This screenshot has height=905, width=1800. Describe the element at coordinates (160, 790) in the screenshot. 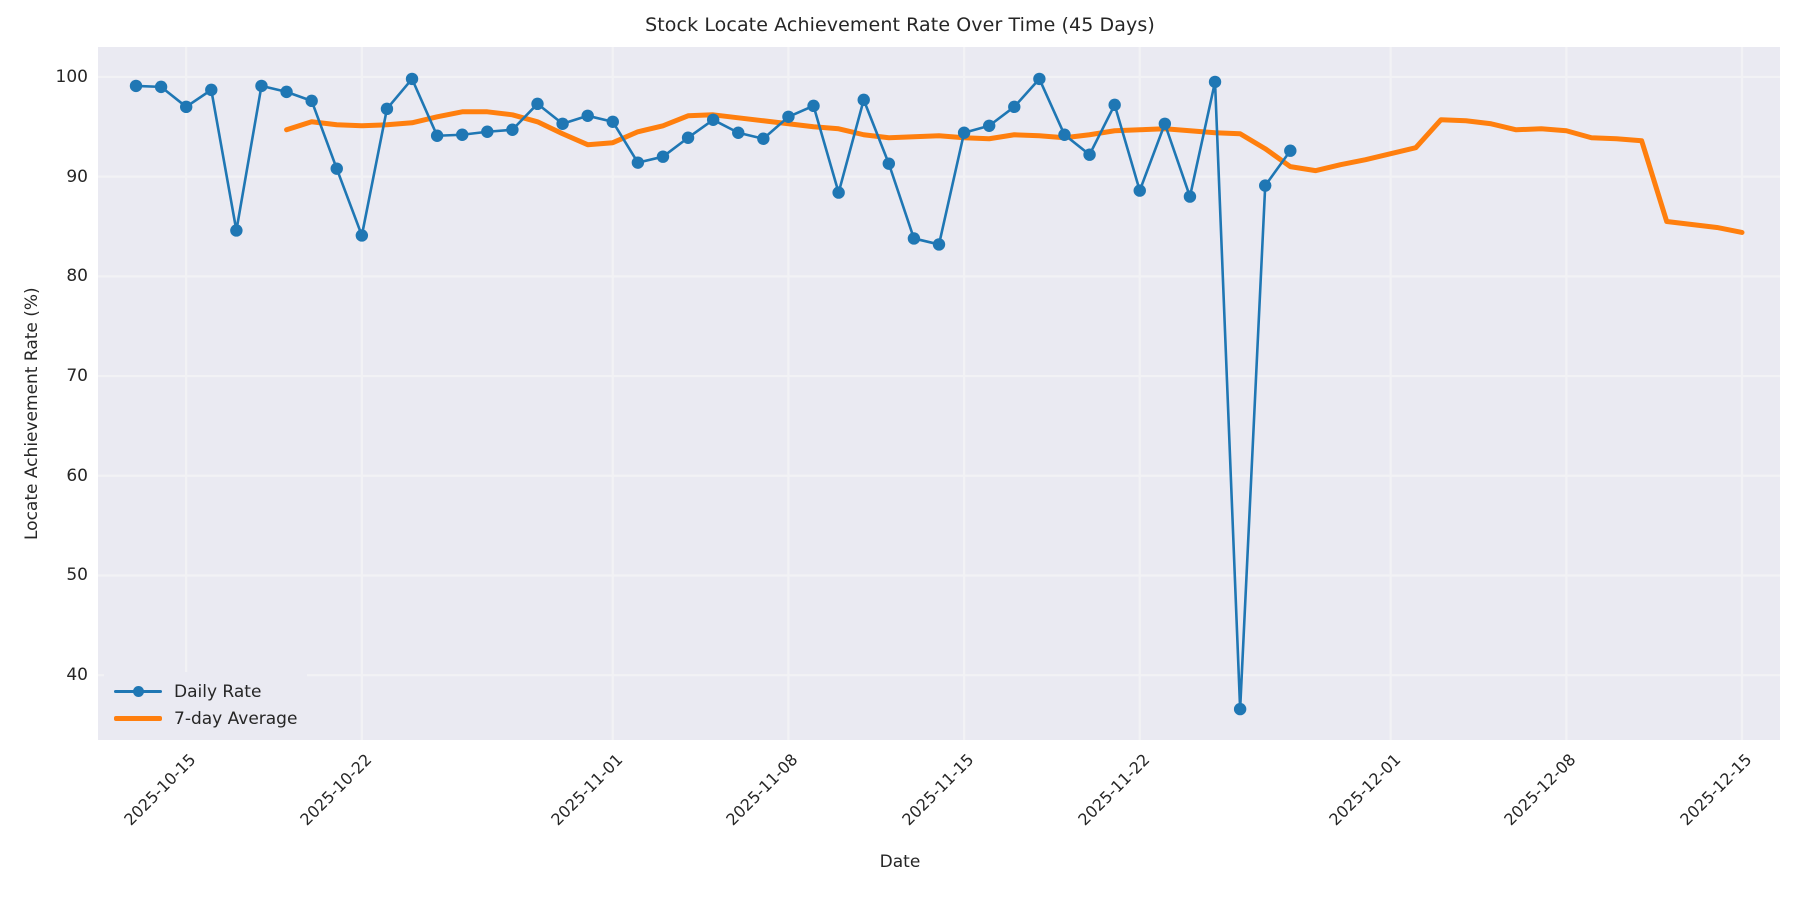

I see `x-tick-label: 2025-10-15` at that location.